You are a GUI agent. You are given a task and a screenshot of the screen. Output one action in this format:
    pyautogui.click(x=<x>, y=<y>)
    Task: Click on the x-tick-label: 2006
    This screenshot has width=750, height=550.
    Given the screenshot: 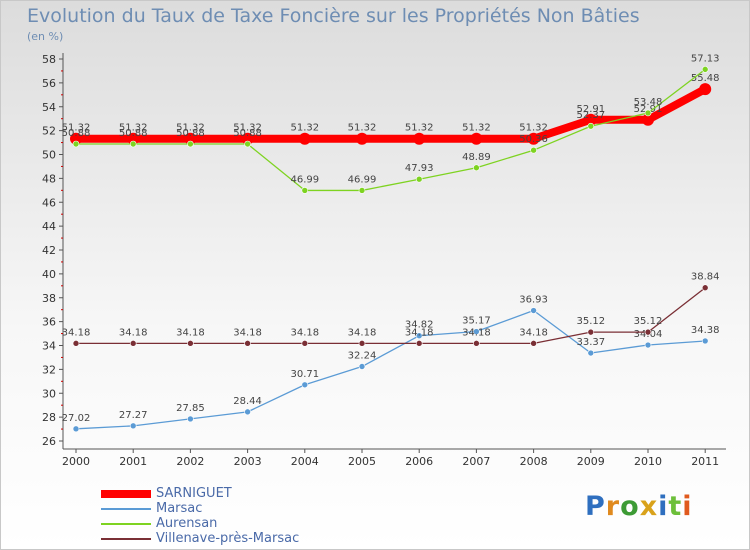 What is the action you would take?
    pyautogui.click(x=419, y=461)
    